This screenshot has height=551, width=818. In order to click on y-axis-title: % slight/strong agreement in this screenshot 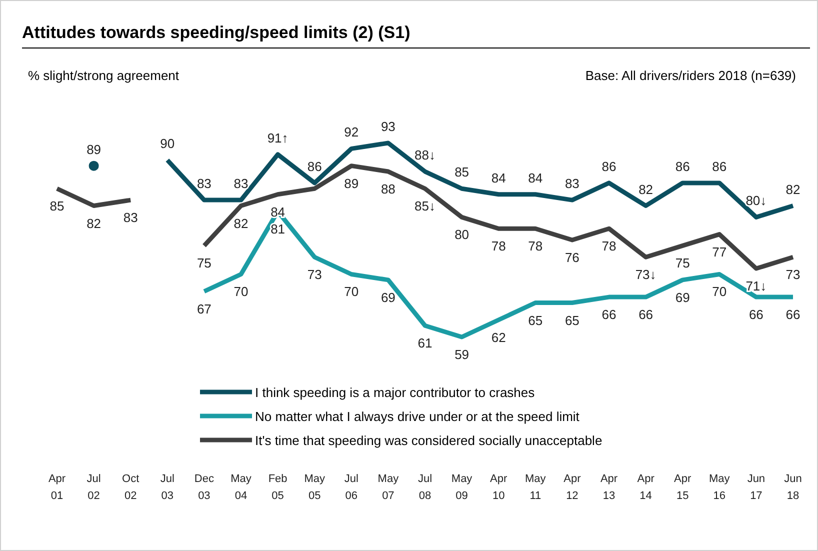, I will do `click(104, 75)`.